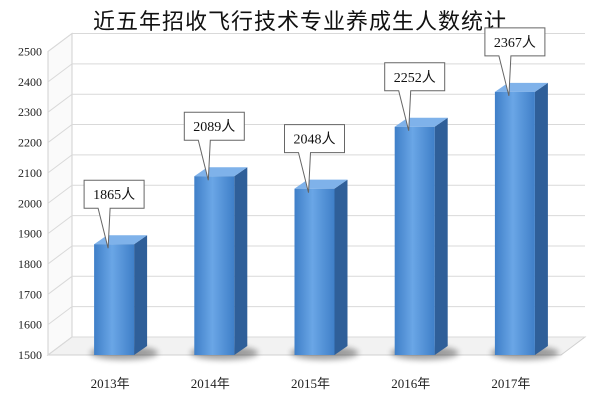 This screenshot has width=600, height=400. I want to click on data-label-text: 1865人, so click(114, 195).